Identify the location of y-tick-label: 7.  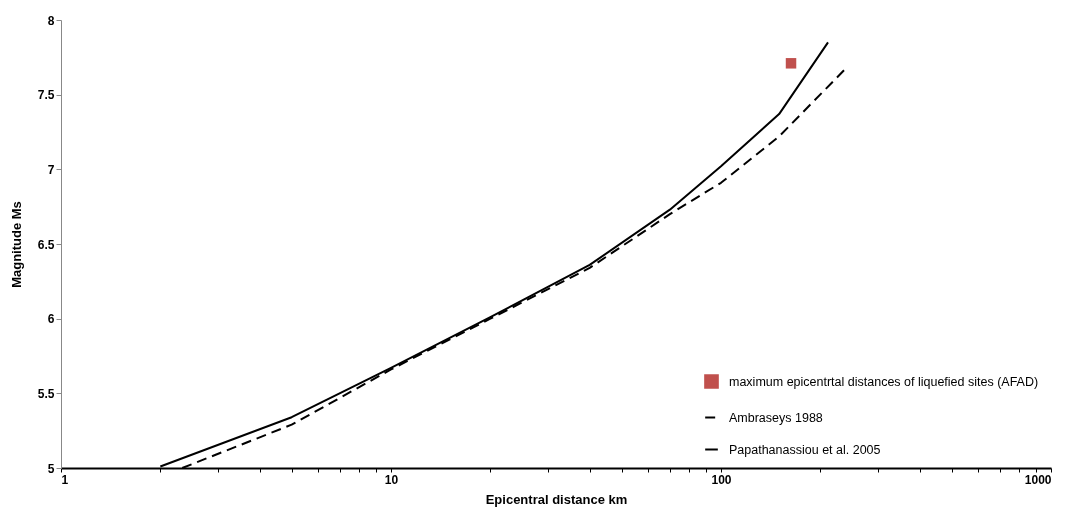
(51, 169).